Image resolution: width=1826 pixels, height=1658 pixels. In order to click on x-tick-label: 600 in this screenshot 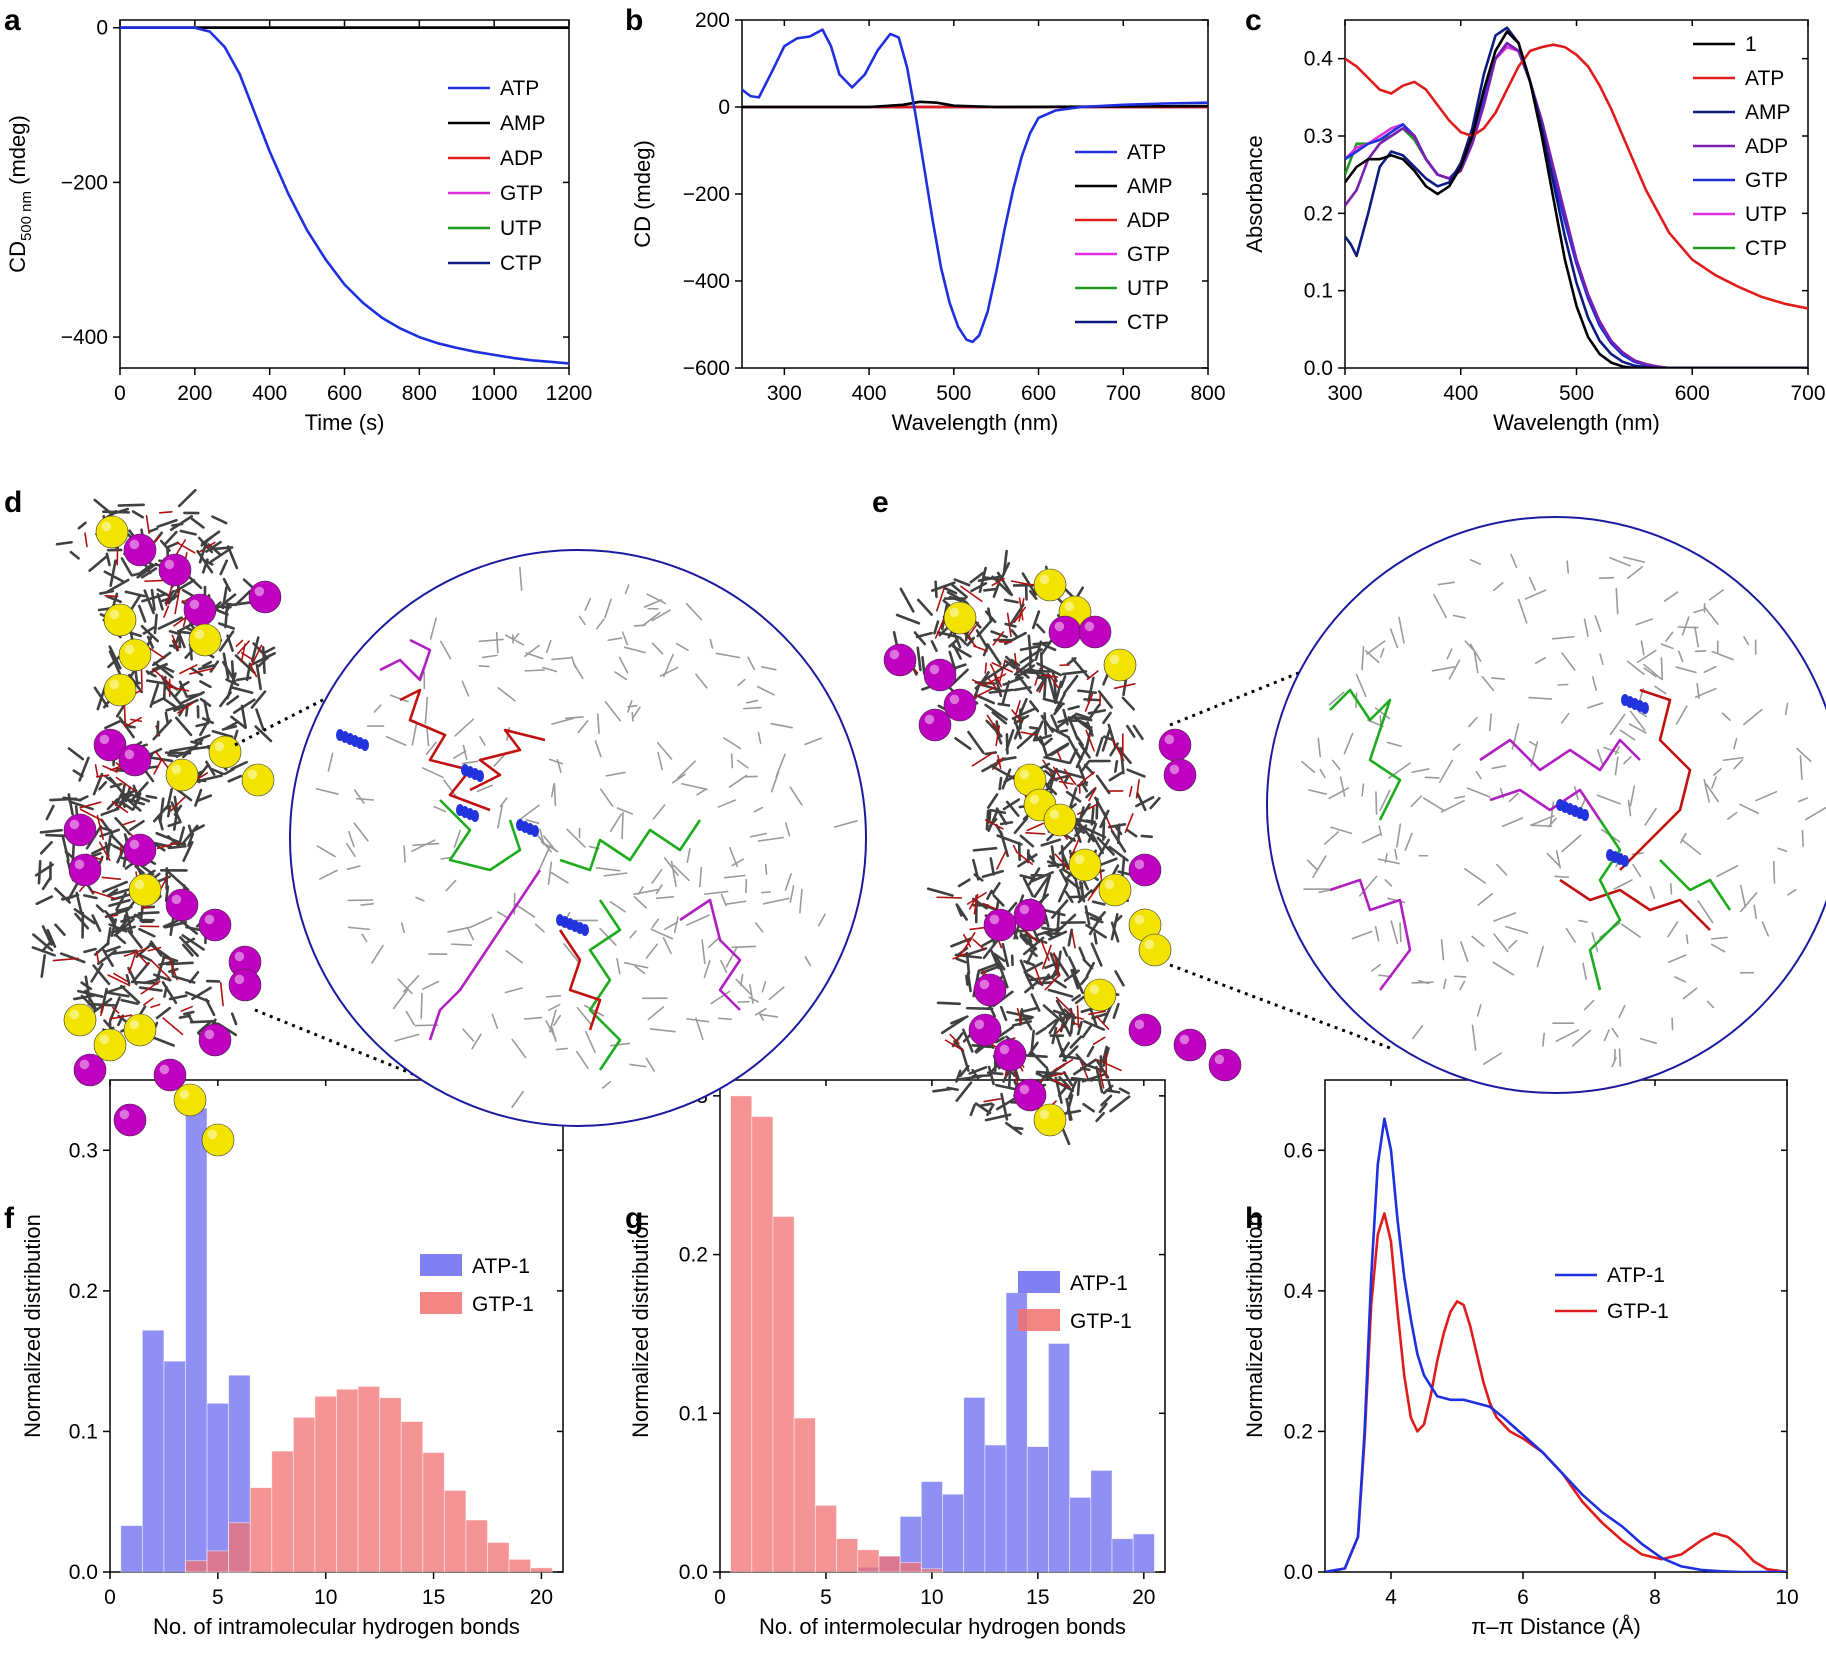, I will do `click(344, 393)`.